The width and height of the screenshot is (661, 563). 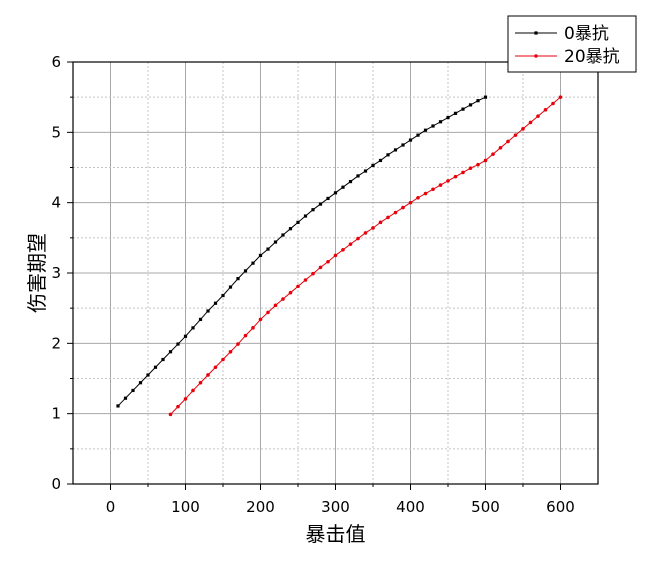 I want to click on x-tick-label: 300, so click(x=335, y=507).